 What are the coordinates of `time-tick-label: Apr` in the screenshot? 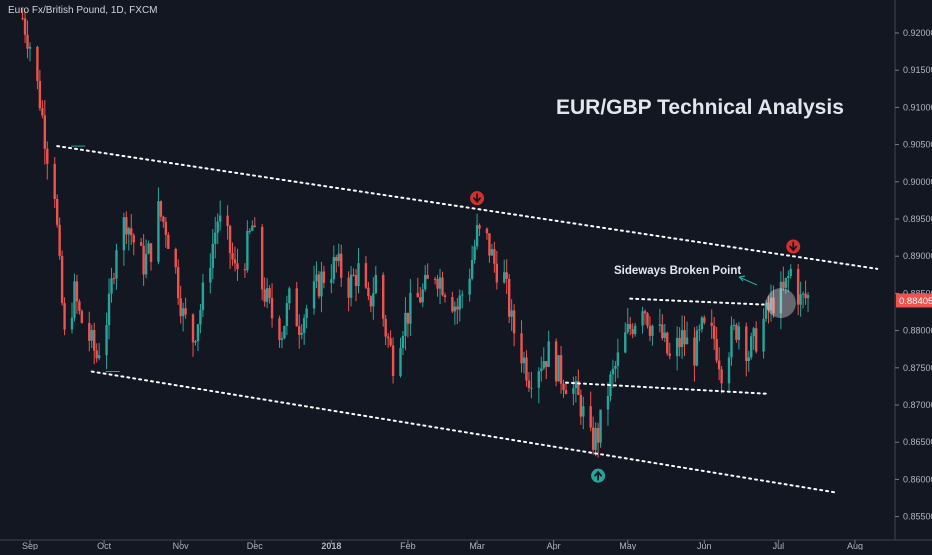 It's located at (554, 545).